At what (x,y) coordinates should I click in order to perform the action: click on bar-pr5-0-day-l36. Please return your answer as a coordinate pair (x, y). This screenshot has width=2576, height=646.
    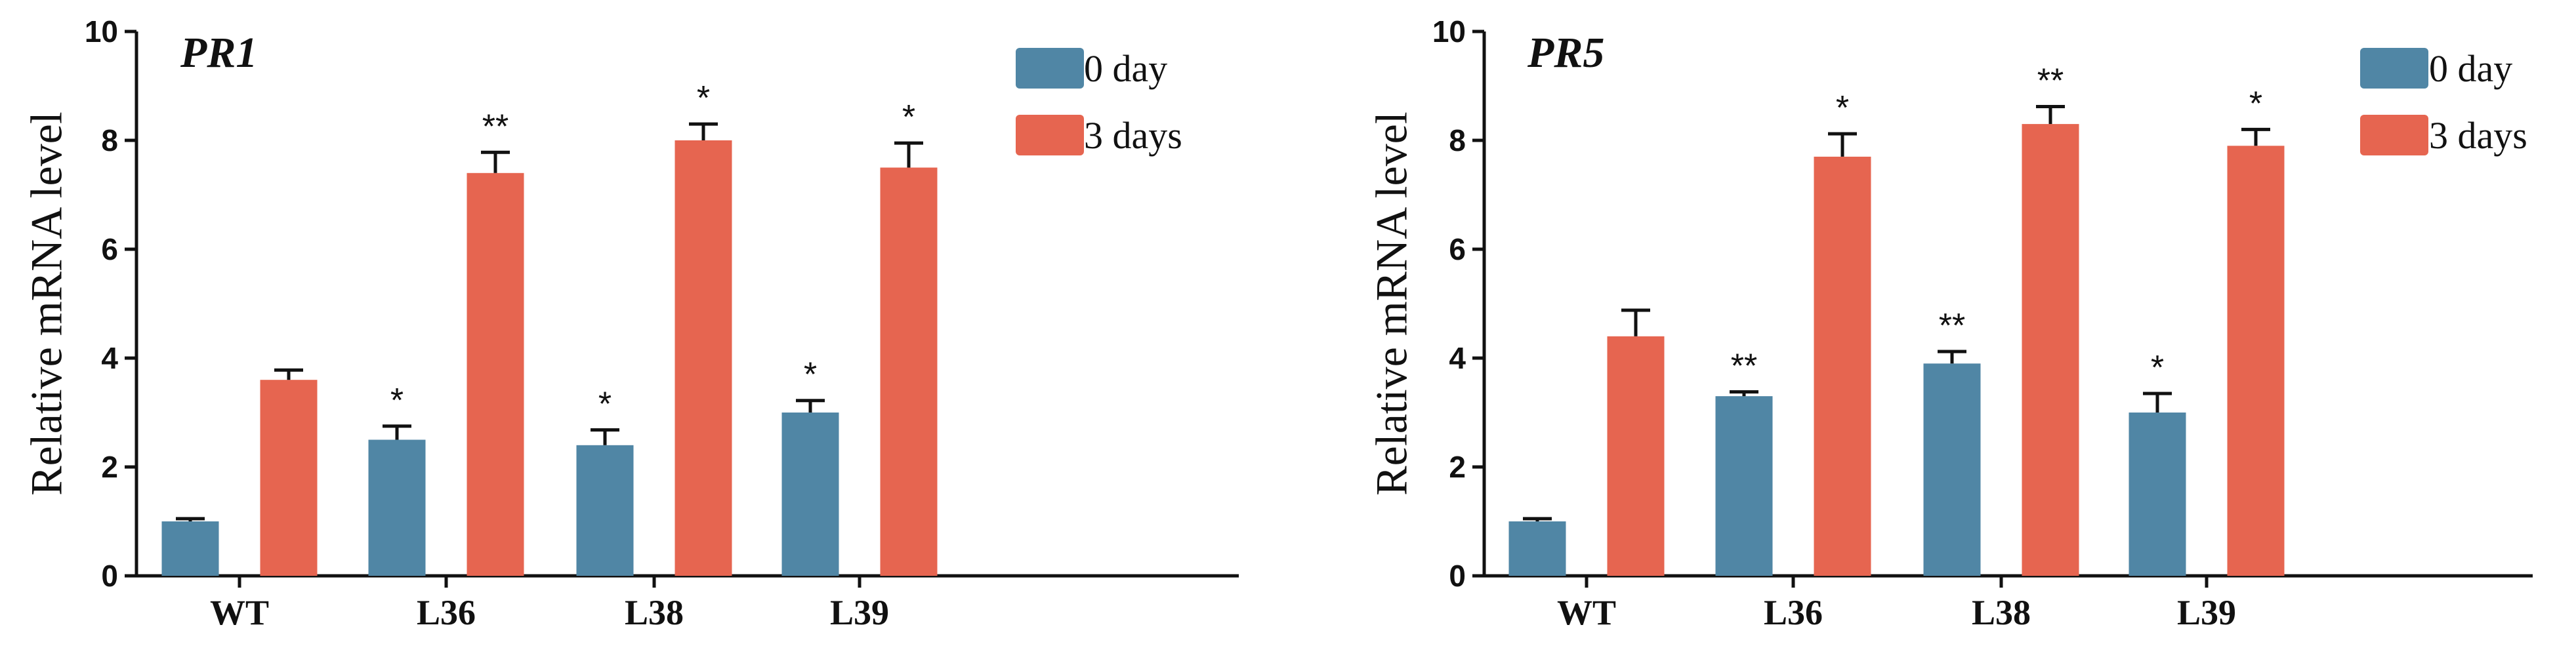
    Looking at the image, I should click on (1744, 486).